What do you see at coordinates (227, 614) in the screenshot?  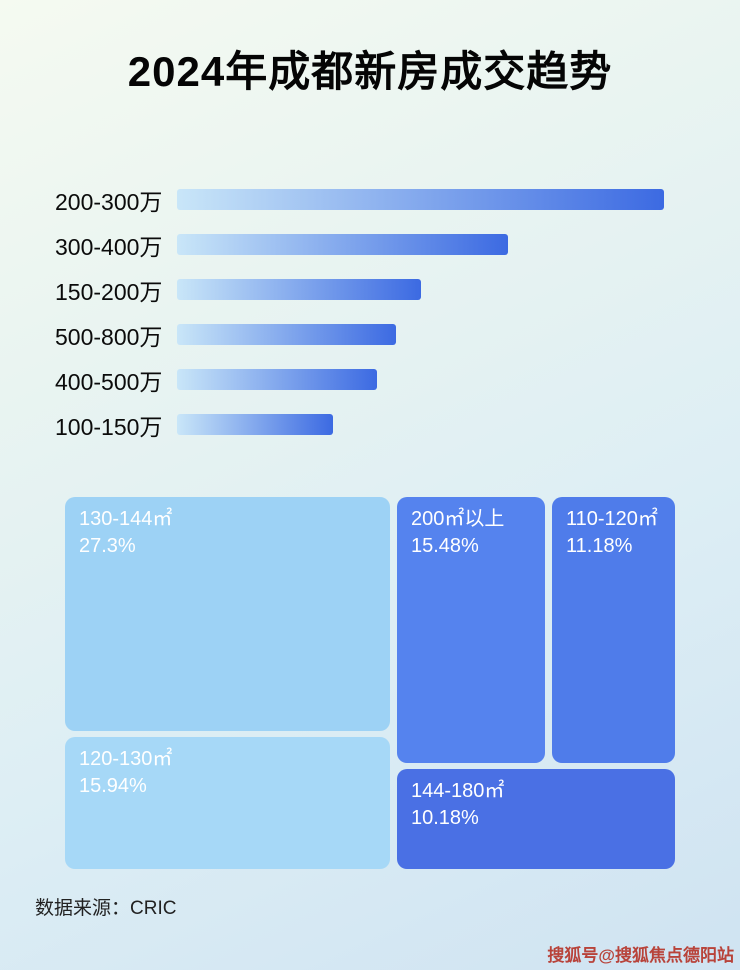 I see `treemap-block-130-144: 130-144㎡ 27.3%` at bounding box center [227, 614].